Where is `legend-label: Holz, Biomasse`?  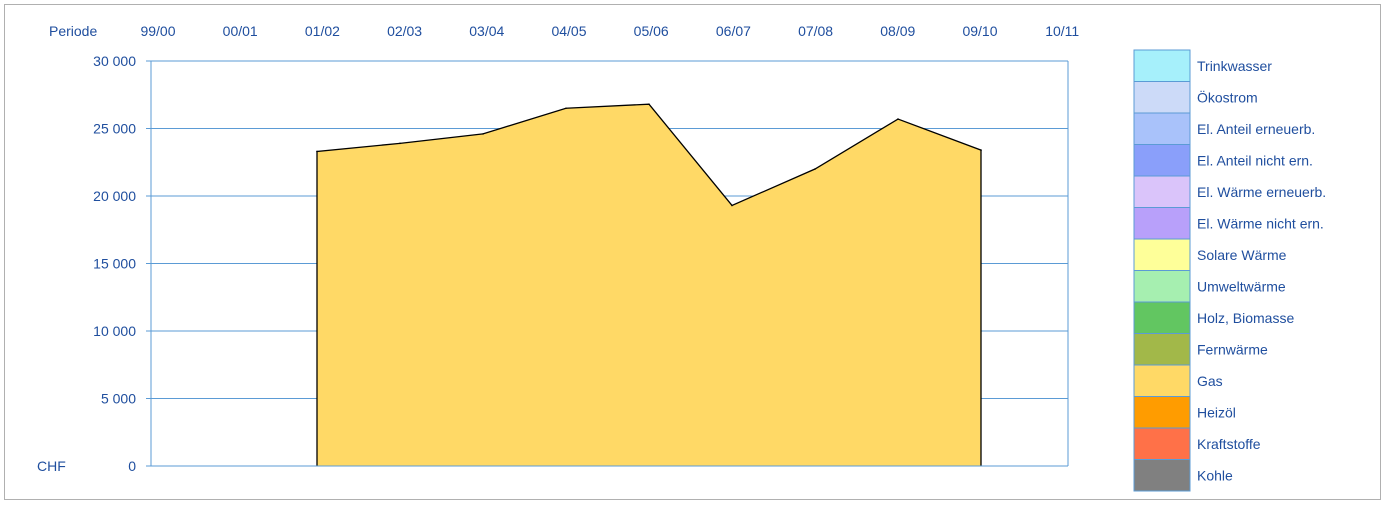 legend-label: Holz, Biomasse is located at coordinates (1245, 318).